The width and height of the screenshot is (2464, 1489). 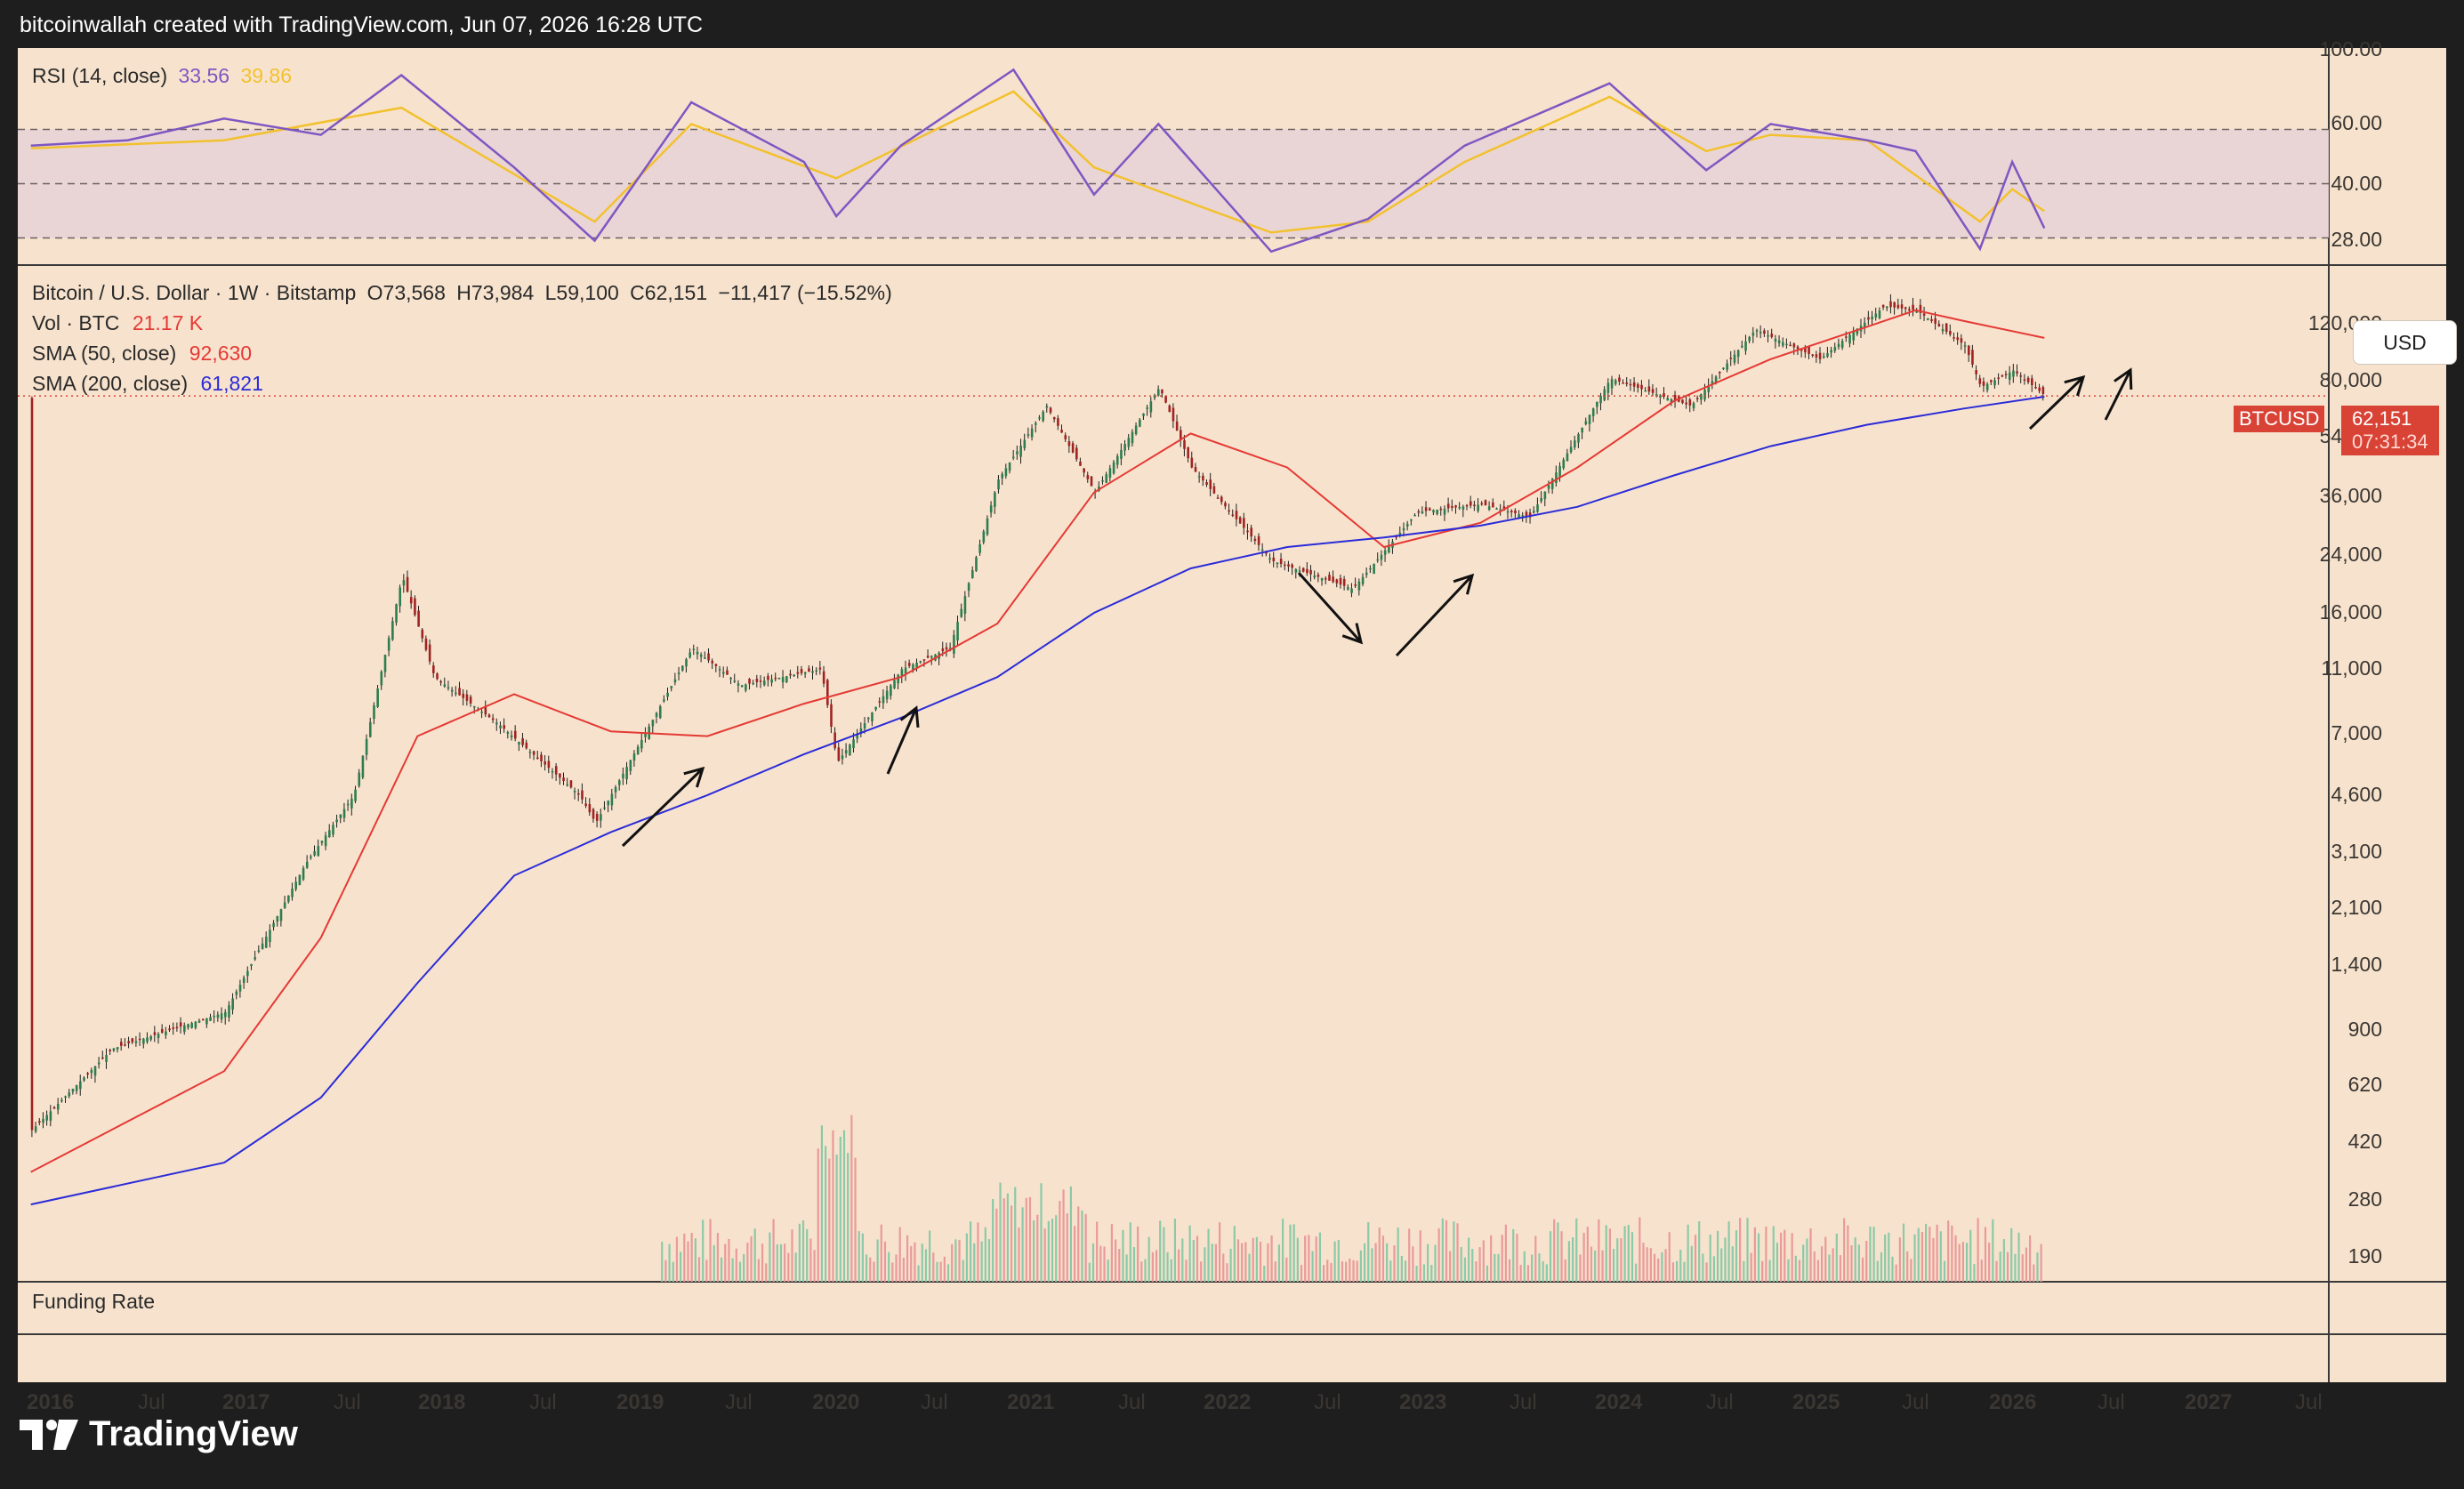 I want to click on tradingview-logo-icon, so click(x=49, y=1434).